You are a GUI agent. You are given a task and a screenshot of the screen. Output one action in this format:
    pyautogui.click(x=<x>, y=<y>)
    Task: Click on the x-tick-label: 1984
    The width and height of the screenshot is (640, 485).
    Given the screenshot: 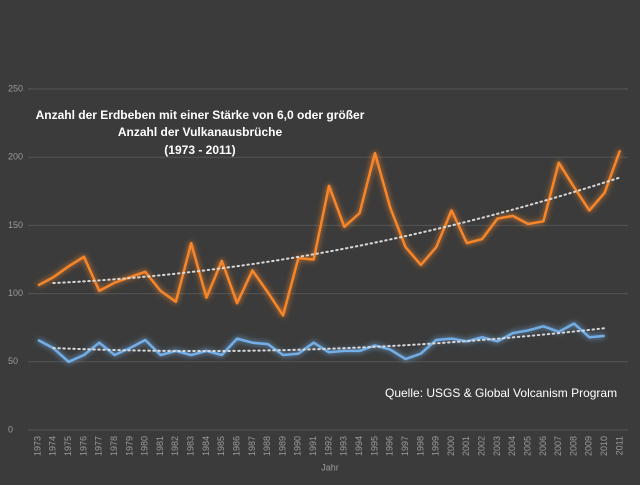 What is the action you would take?
    pyautogui.click(x=206, y=446)
    